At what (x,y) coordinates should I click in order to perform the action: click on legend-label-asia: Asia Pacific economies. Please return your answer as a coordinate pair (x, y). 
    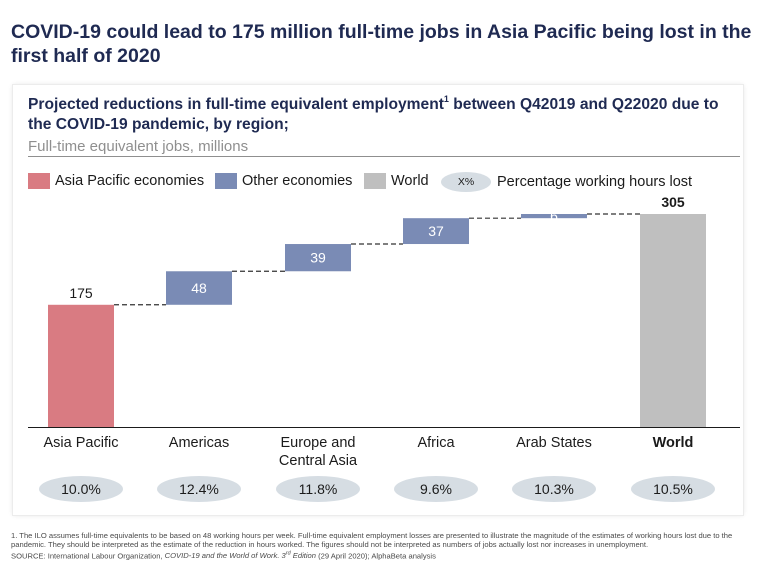
    Looking at the image, I should click on (130, 181).